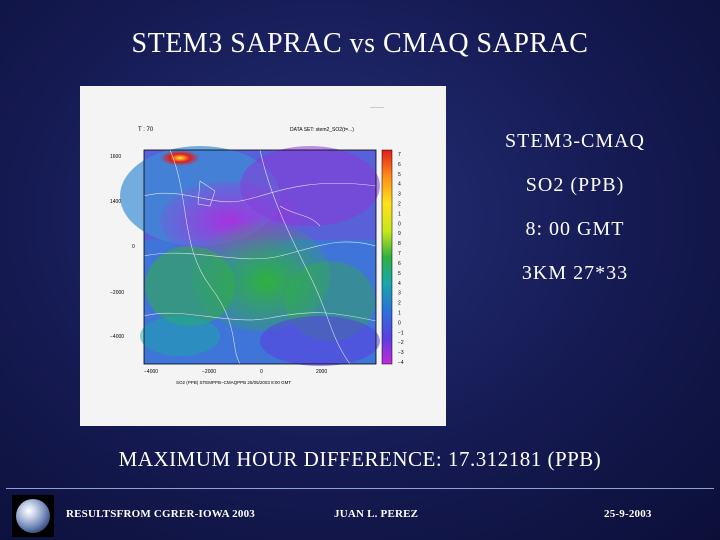 Image resolution: width=720 pixels, height=540 pixels. Describe the element at coordinates (261, 372) in the screenshot. I see `x-tick: 0` at that location.